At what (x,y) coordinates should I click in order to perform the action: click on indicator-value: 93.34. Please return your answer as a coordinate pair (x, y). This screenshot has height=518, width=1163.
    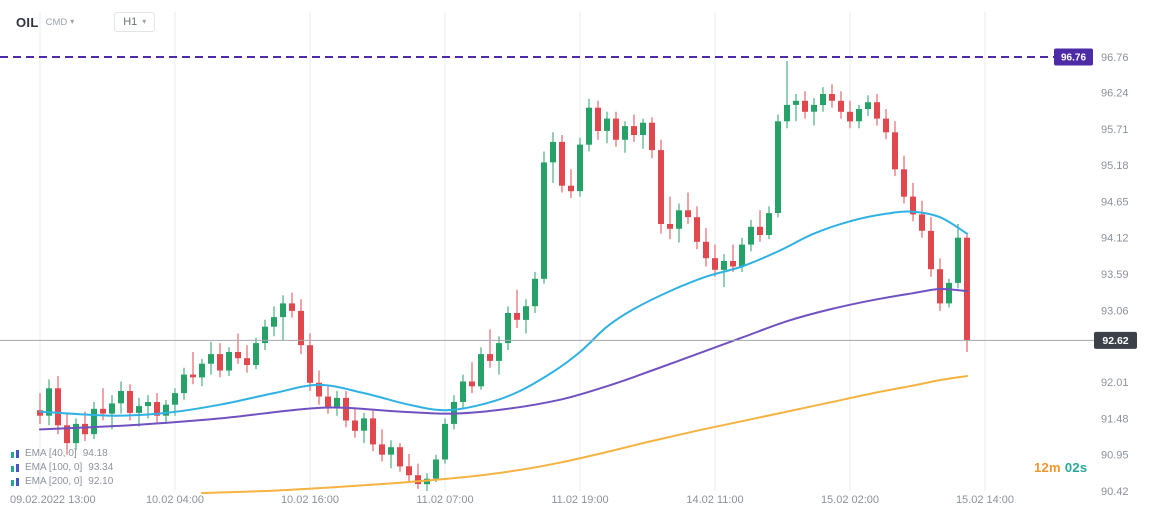
    Looking at the image, I should click on (101, 467).